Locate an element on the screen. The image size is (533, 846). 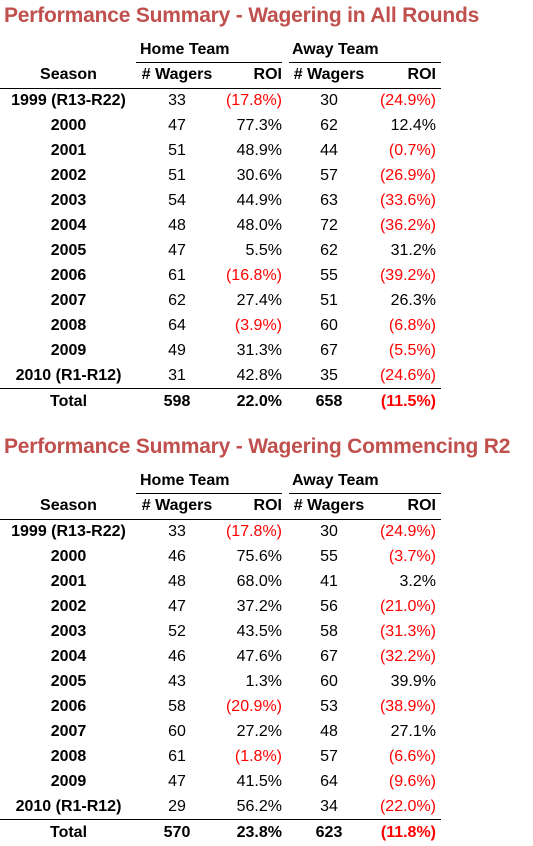
away-roi-cell: 27.1% is located at coordinates (413, 731).